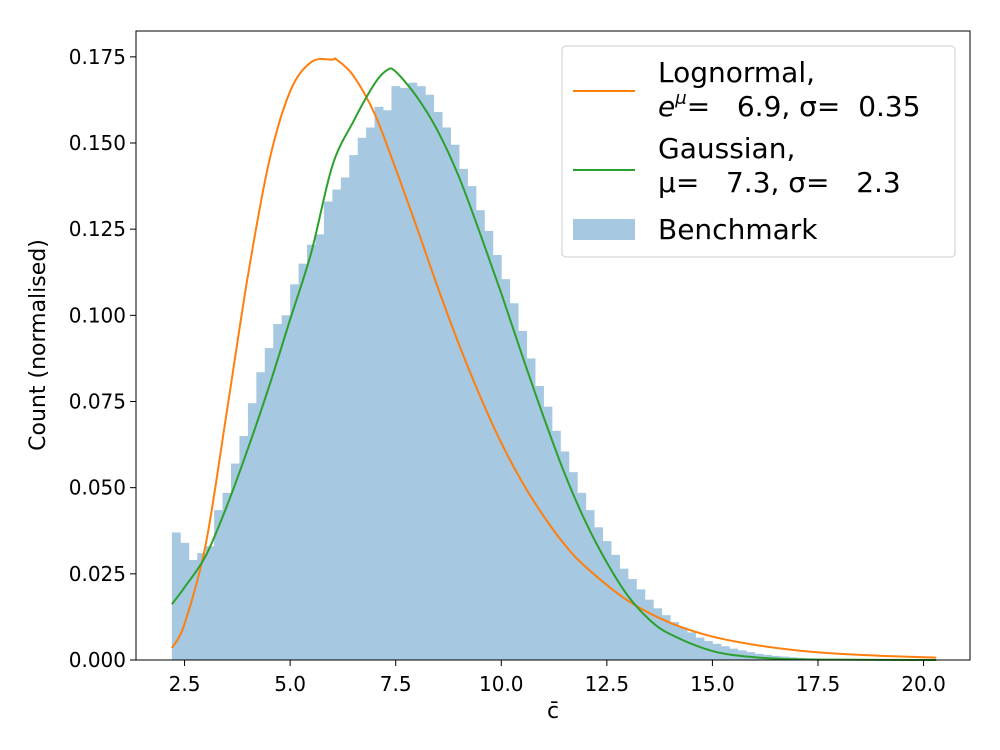 This screenshot has width=1000, height=750. I want to click on legend-lognormal-e: e, so click(666, 106).